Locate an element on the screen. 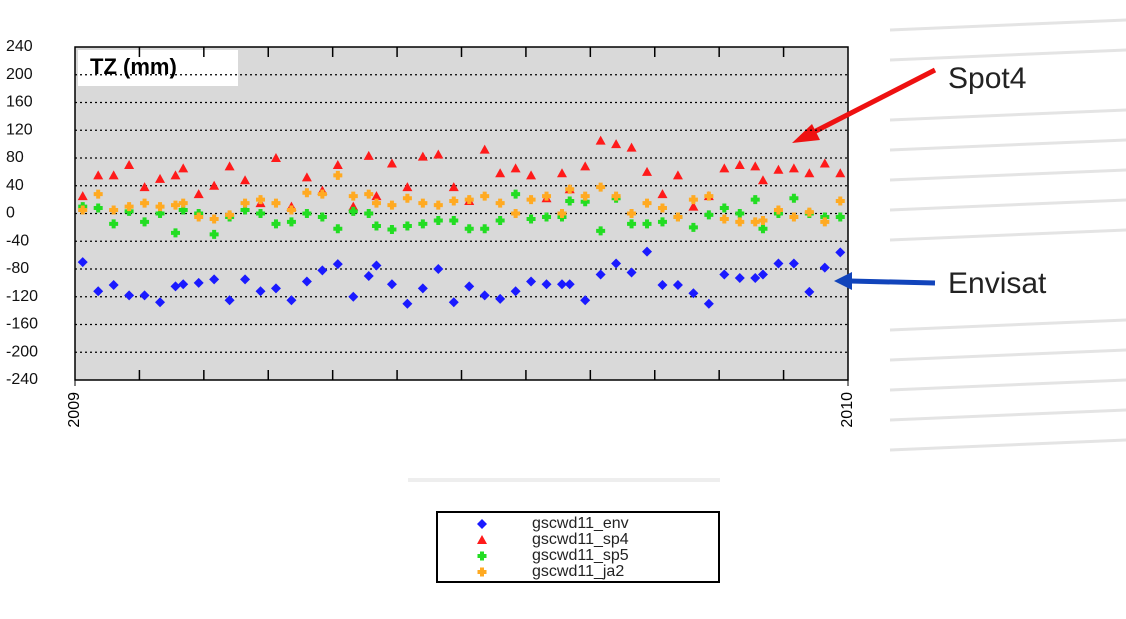  legend-label: gscwd11_env is located at coordinates (580, 523).